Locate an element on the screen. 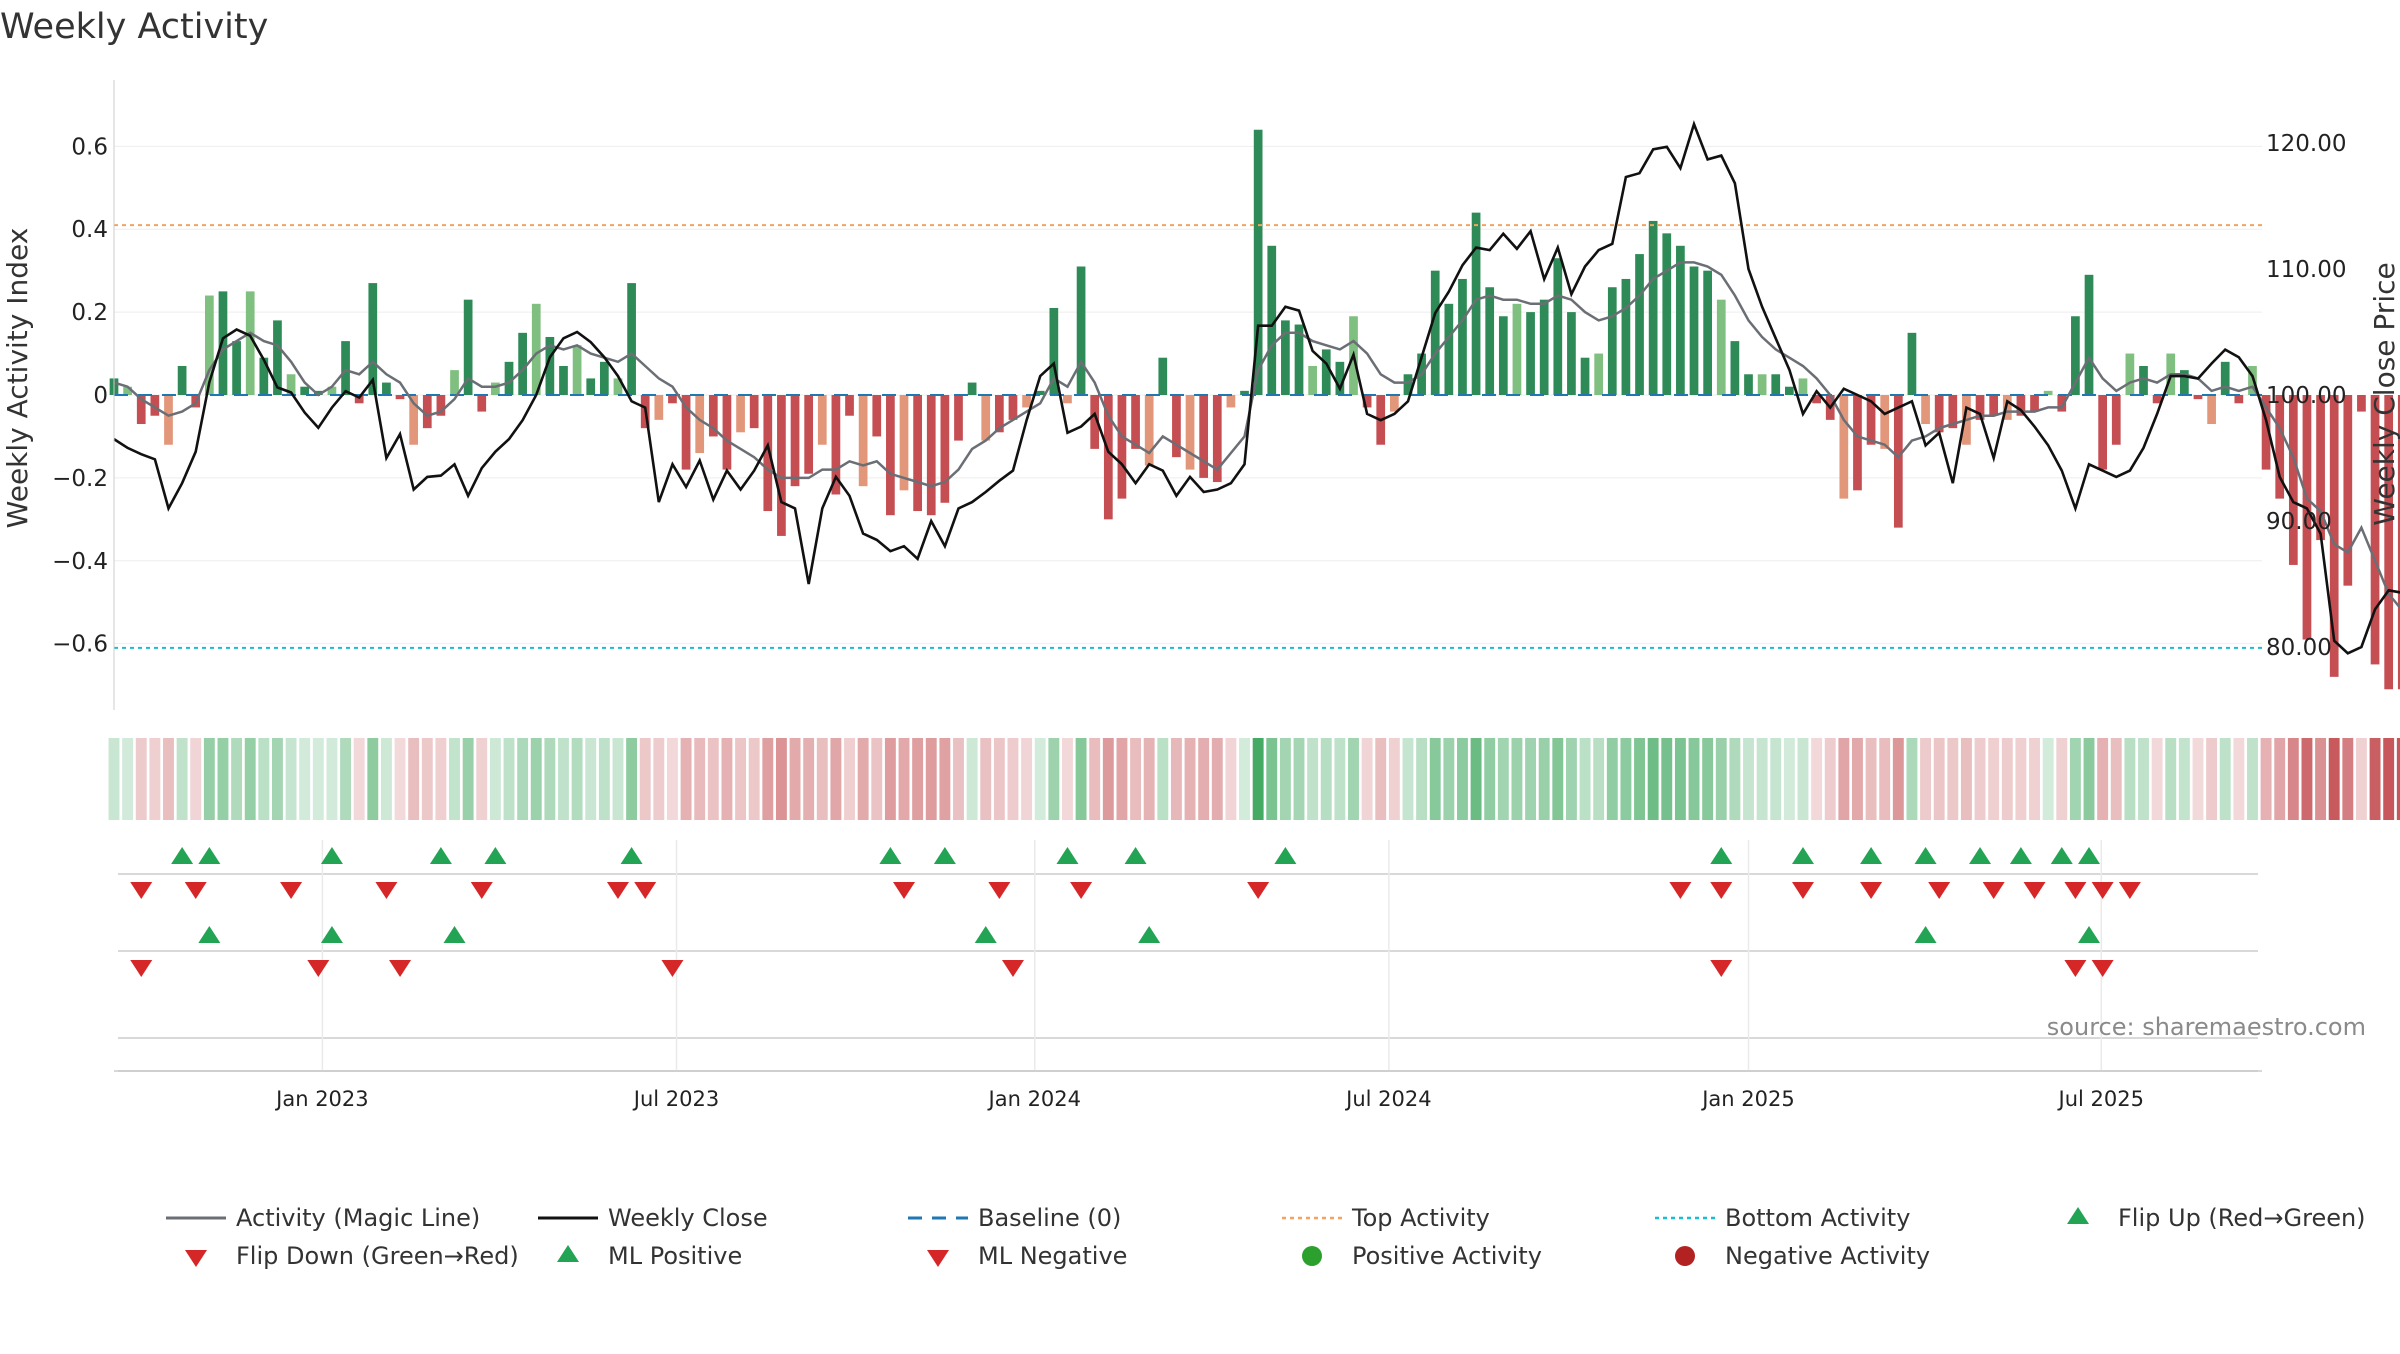 The width and height of the screenshot is (2400, 1354). y-left-tick-label: 0.6 is located at coordinates (89, 147).